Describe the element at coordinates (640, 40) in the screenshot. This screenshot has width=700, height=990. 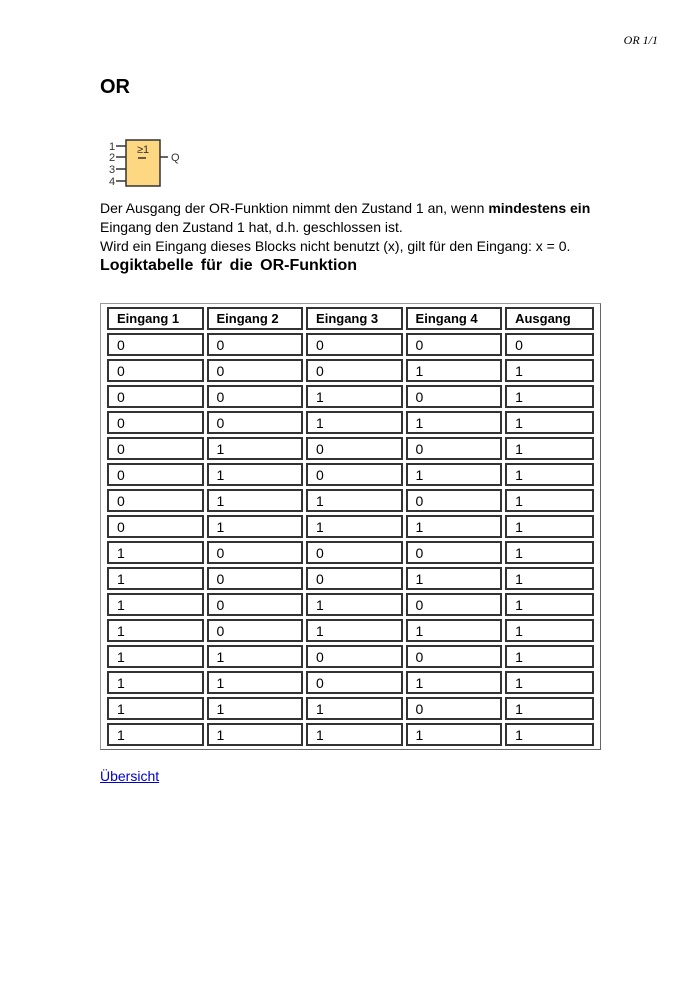
I see `page-header: OR 1/1` at that location.